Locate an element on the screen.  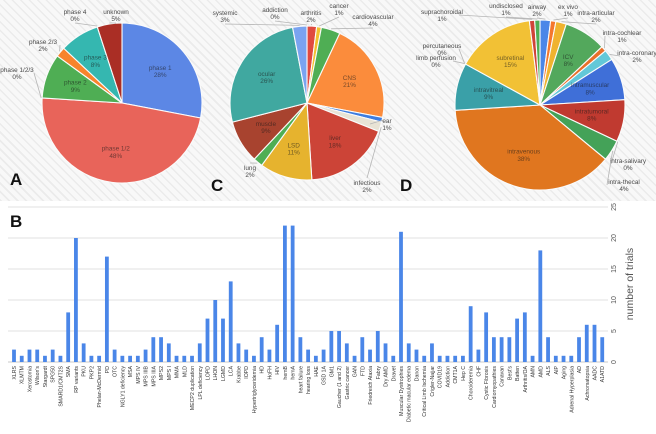
x-axis-category-label: XLMTM is located at coordinates (23, 375).